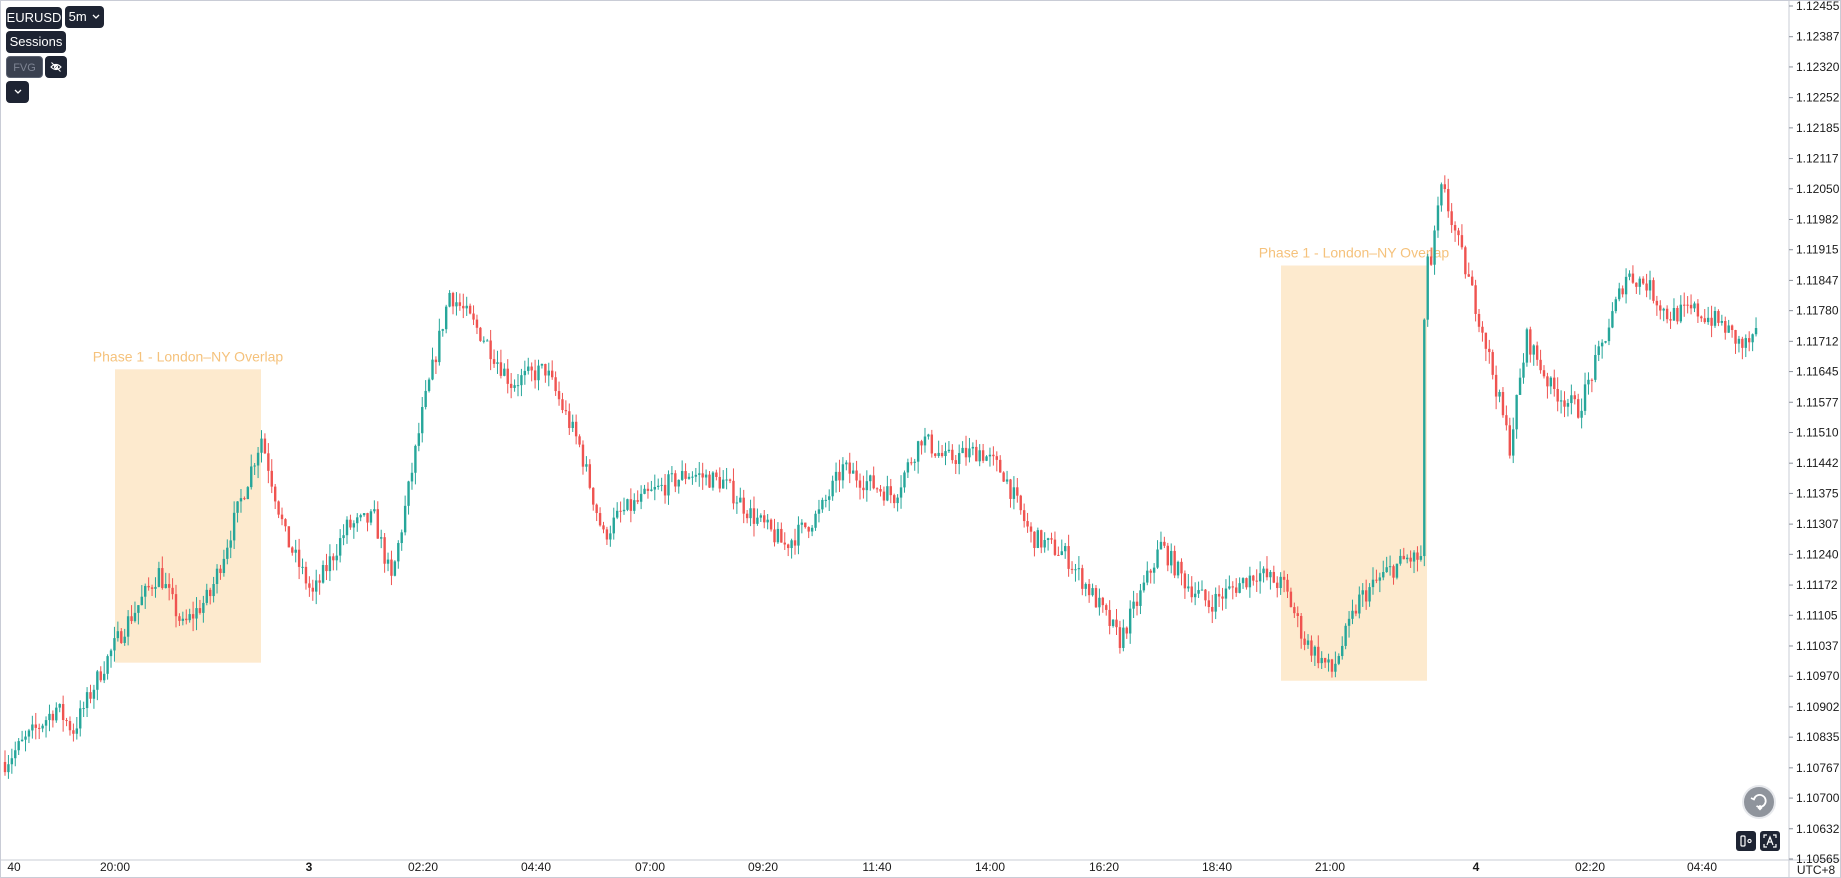 The height and width of the screenshot is (878, 1841). Describe the element at coordinates (17, 92) in the screenshot. I see `collapse-toolbar-button` at that location.